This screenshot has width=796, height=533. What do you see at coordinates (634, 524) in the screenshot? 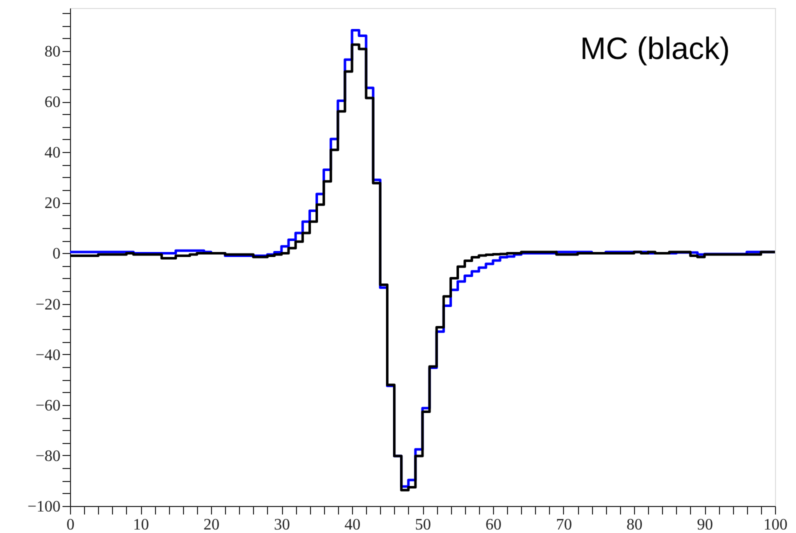
I see `x-tick-label: 80` at bounding box center [634, 524].